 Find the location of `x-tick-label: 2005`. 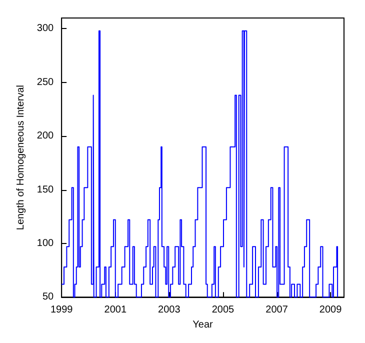

x-tick-label: 2005 is located at coordinates (223, 310).